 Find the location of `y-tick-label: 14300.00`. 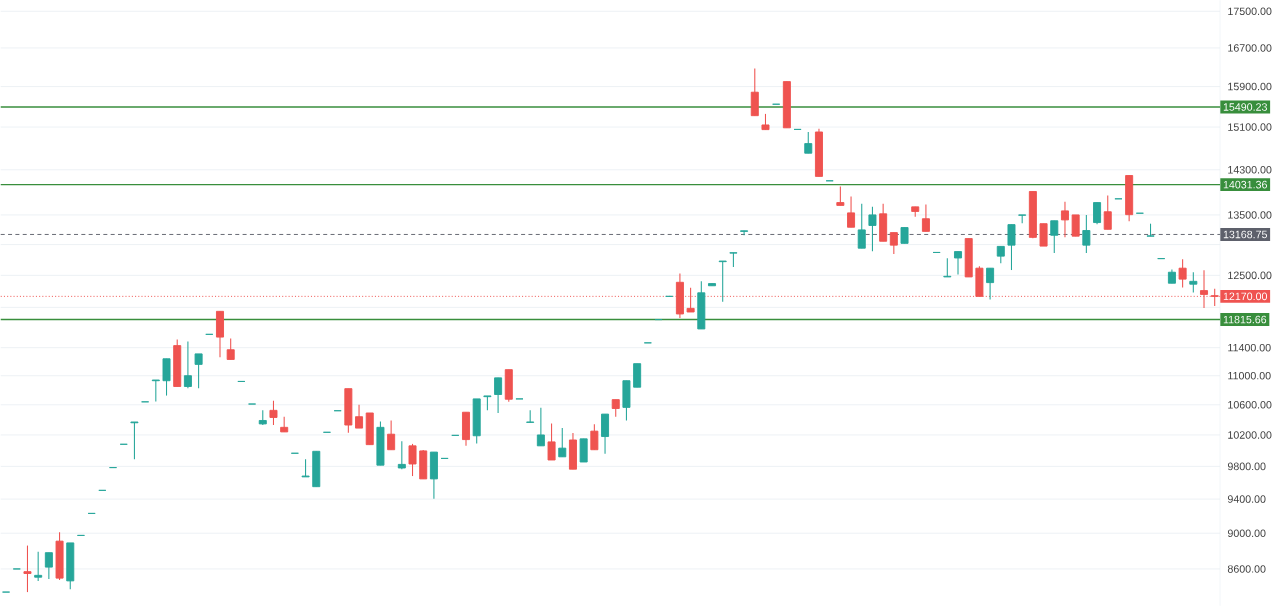

y-tick-label: 14300.00 is located at coordinates (1250, 169).